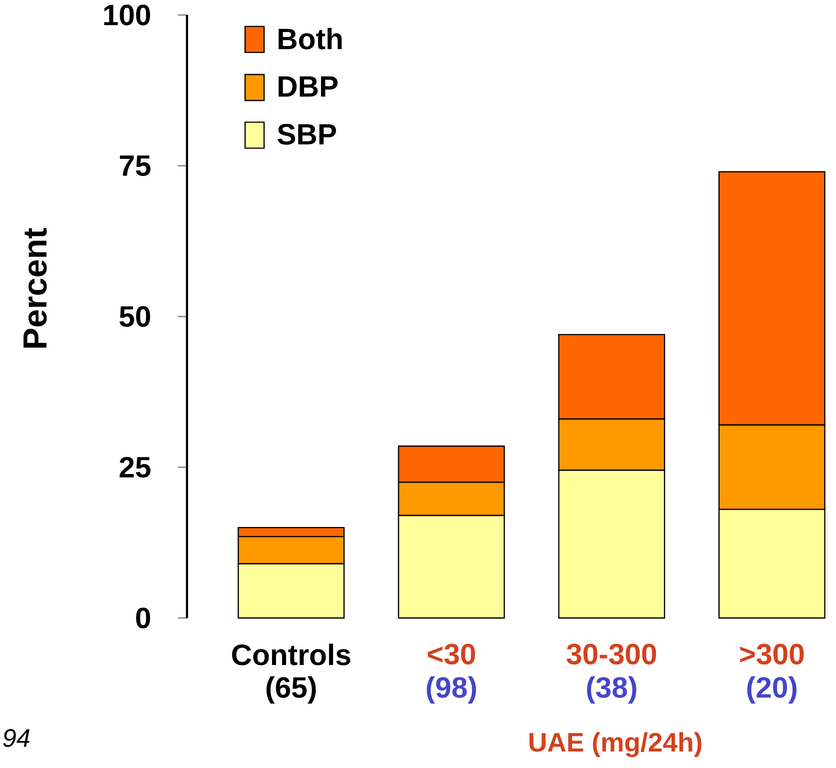  I want to click on y-tick-label: 25, so click(135, 467).